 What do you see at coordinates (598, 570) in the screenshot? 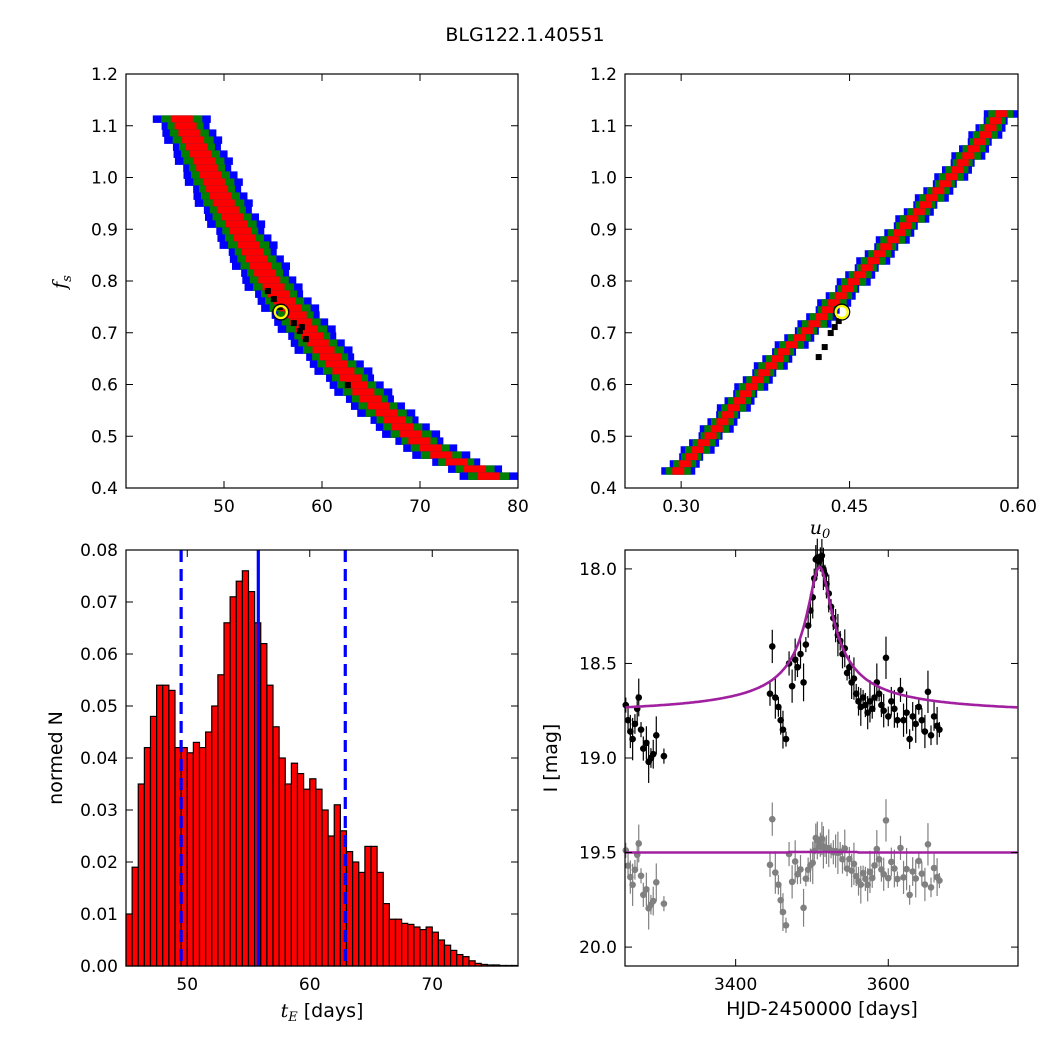
I see `y-tick-label: 18.0` at bounding box center [598, 570].